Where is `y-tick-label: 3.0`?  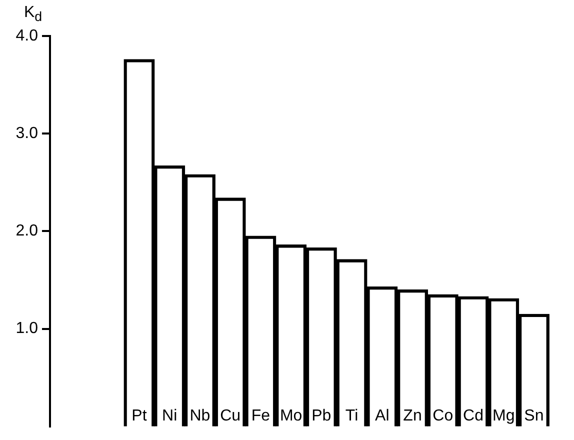
y-tick-label: 3.0 is located at coordinates (27, 133).